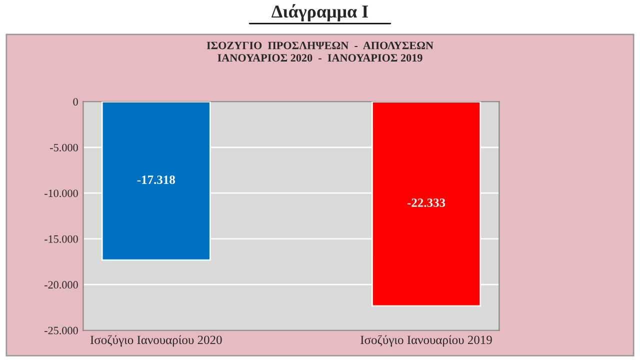 The image size is (640, 363). I want to click on chart-subtitle: ΙΣΟΖΥΓΙΟ ΠΡΟΣΛΗΨΕΩΝ - ΑΠΟΛΥΣΕΩΝ ΙΑΝΟΥΑΡΙΟΣ 2020 - ΙΑΝΟΥΑΡΙΟΣ 2019, so click(320, 52).